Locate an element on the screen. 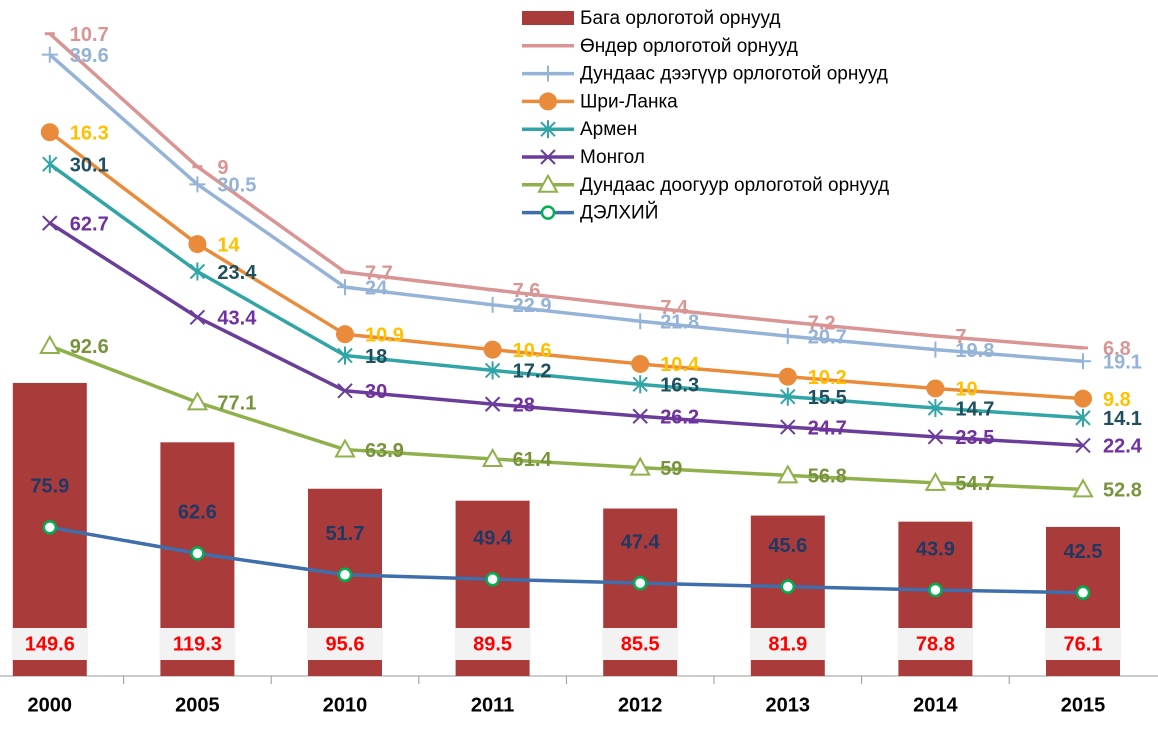 This screenshot has width=1158, height=729. legend-entry: Бага орлоготой орнууд is located at coordinates (651, 18).